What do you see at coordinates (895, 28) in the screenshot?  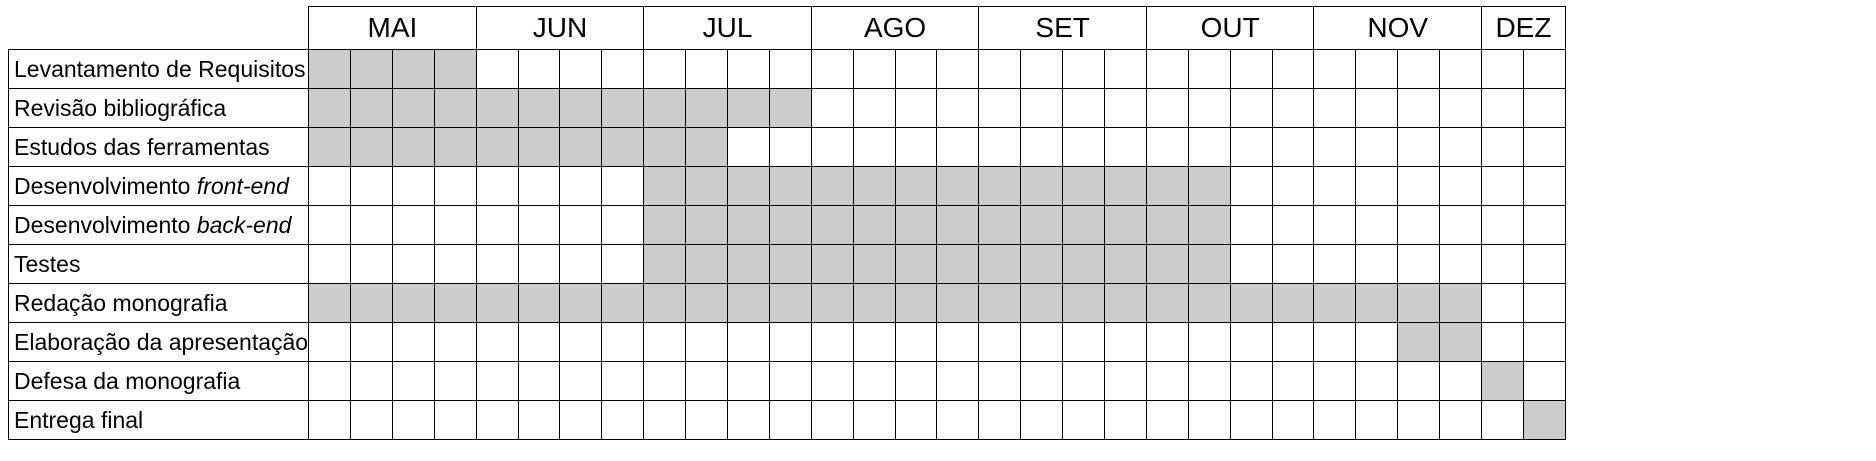 I see `month-header-ago: AGO` at bounding box center [895, 28].